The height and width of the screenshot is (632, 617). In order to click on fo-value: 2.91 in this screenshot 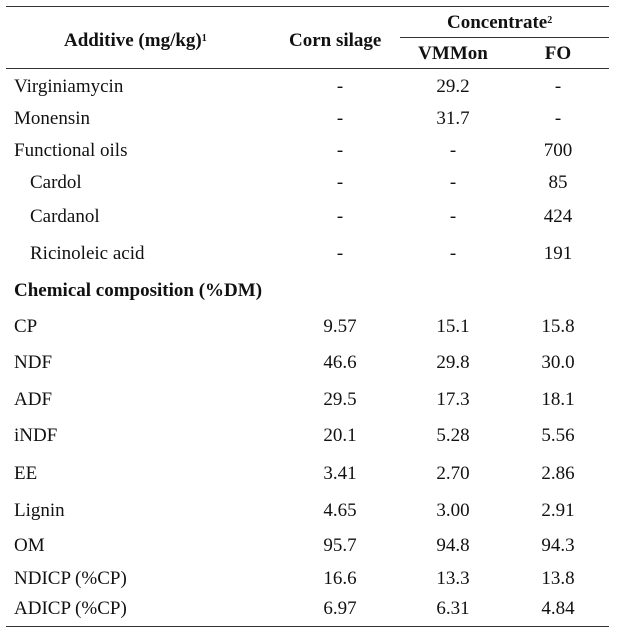, I will do `click(558, 510)`.